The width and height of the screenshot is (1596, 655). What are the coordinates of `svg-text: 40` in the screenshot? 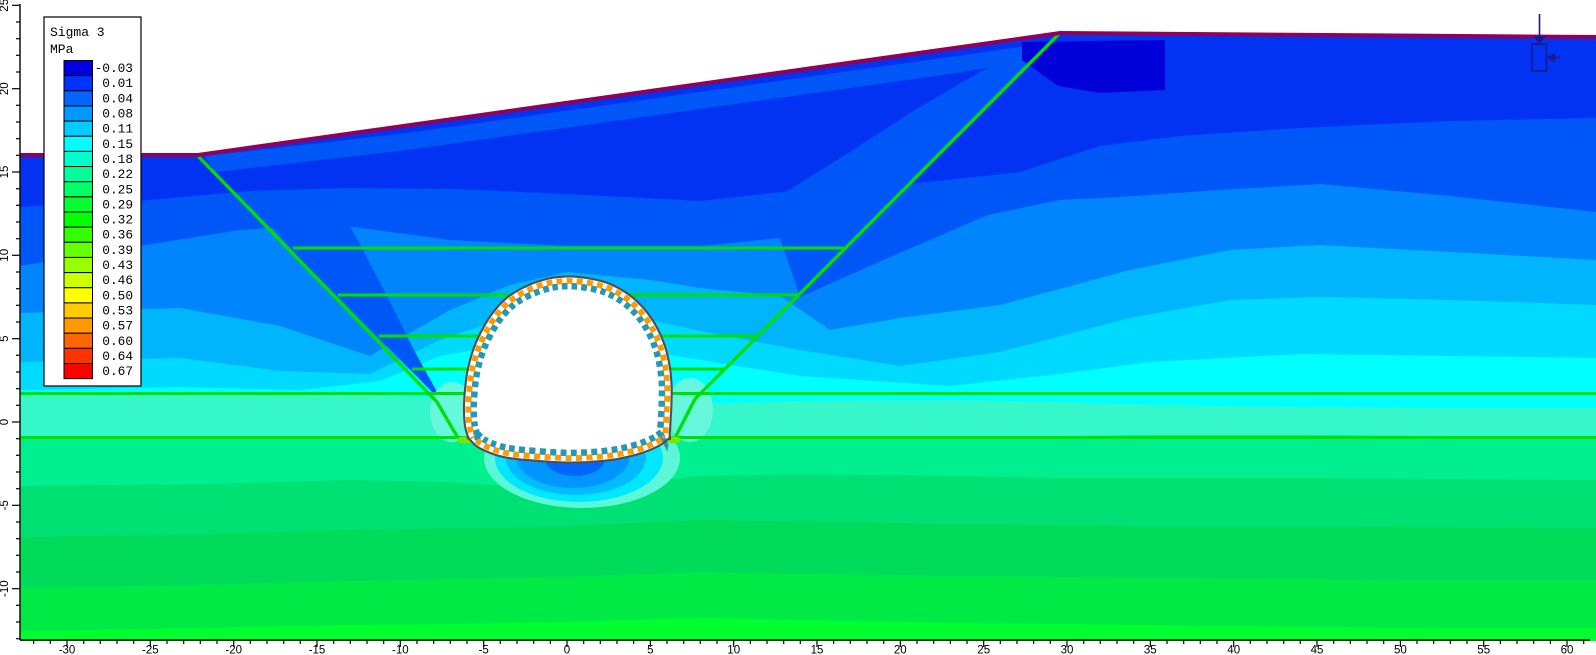 It's located at (1233, 650).